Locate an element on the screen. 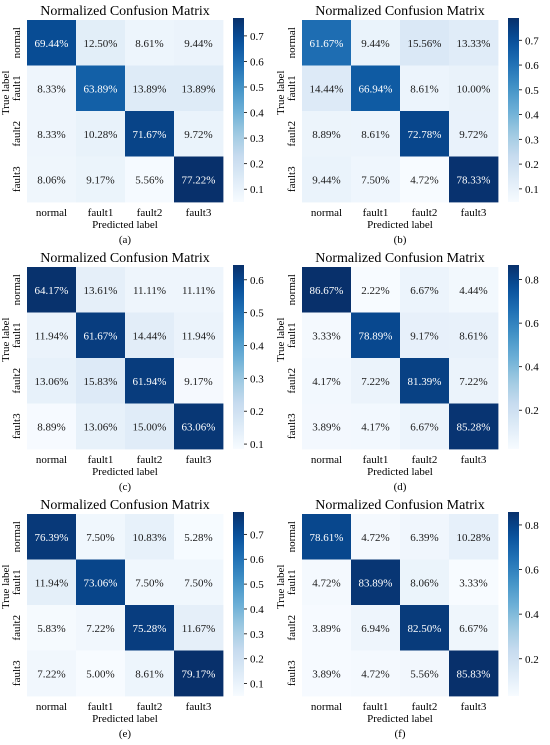 This screenshot has height=745, width=550. cell-value-label: 8.06% is located at coordinates (51, 180).